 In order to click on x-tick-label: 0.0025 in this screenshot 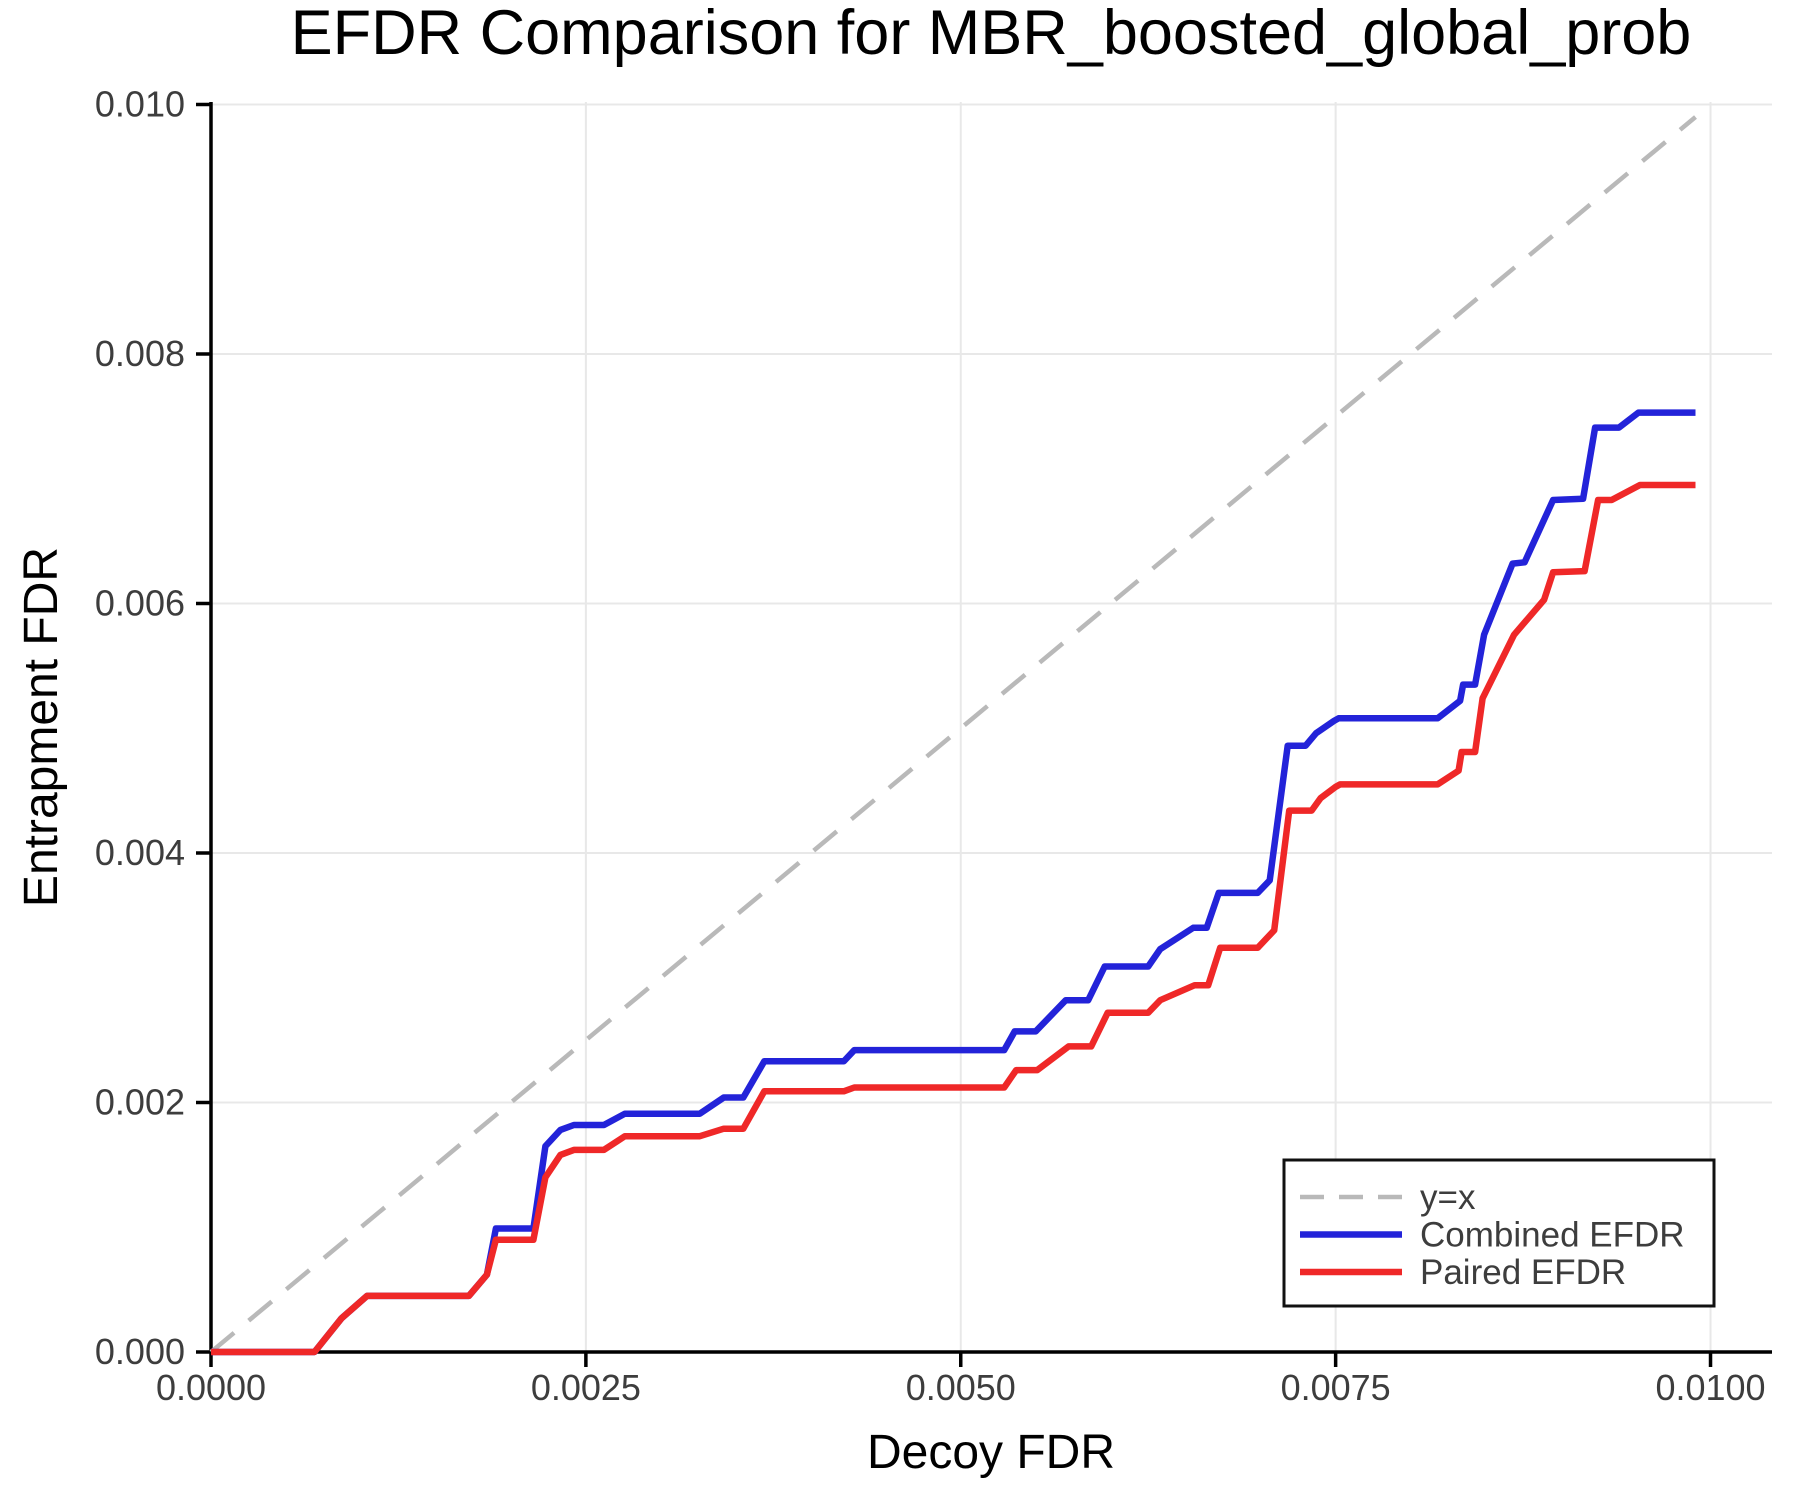, I will do `click(586, 1387)`.